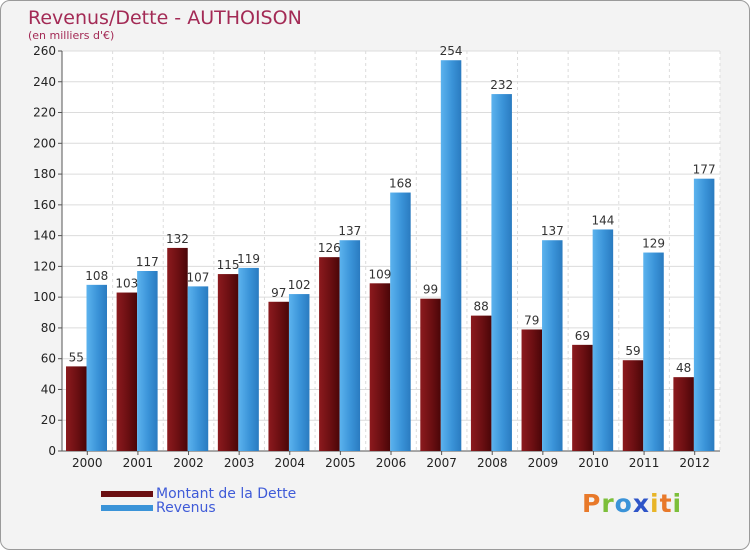 This screenshot has height=550, width=750. I want to click on logo-letter: r, so click(608, 503).